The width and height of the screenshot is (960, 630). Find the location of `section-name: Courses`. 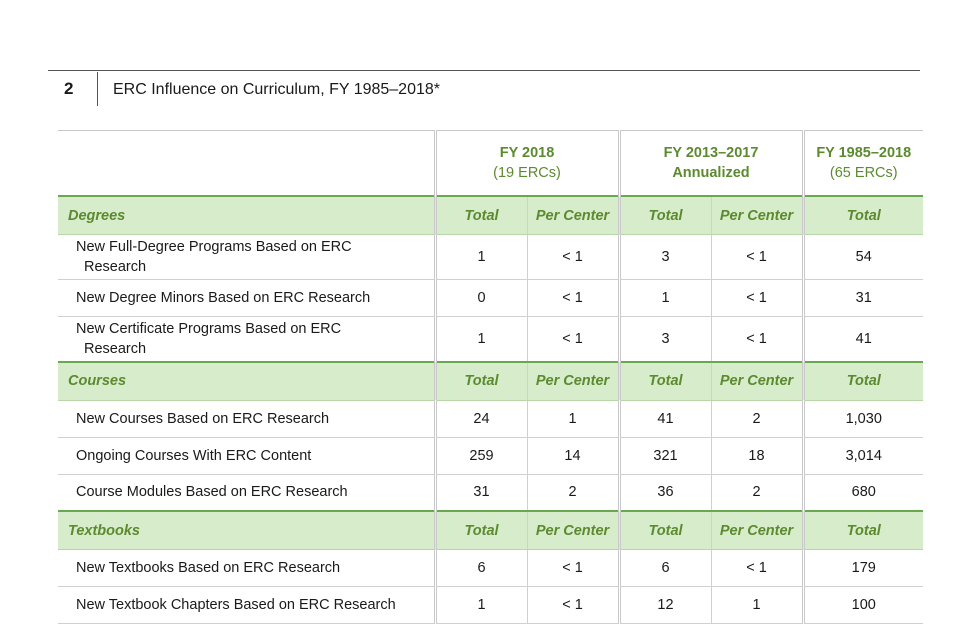

section-name: Courses is located at coordinates (246, 380).